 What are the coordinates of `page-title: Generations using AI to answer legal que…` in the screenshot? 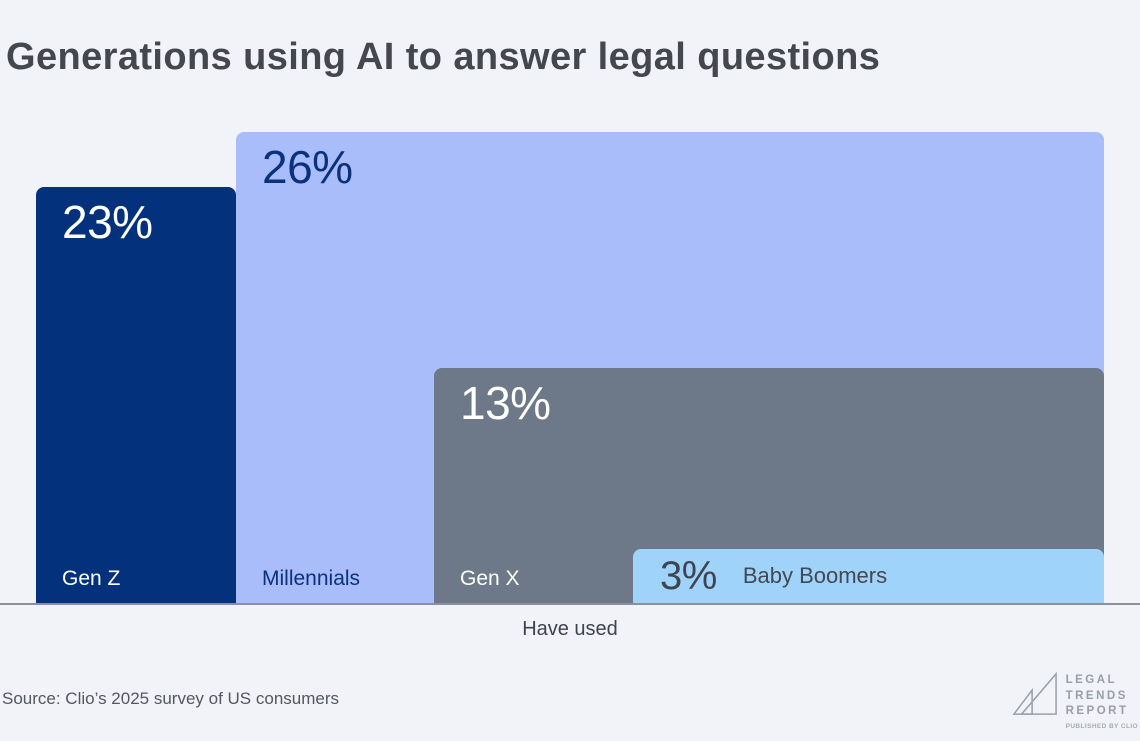 It's located at (443, 57).